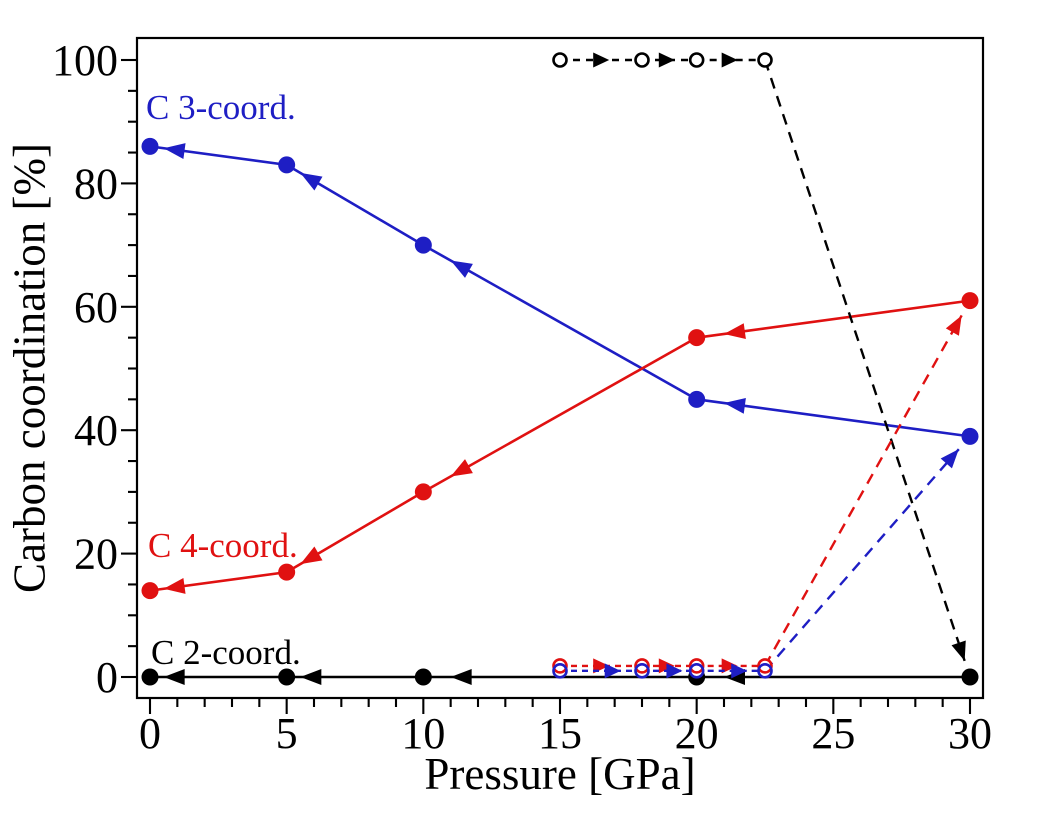 The height and width of the screenshot is (822, 1039). What do you see at coordinates (970, 733) in the screenshot?
I see `x-tick-label: 30` at bounding box center [970, 733].